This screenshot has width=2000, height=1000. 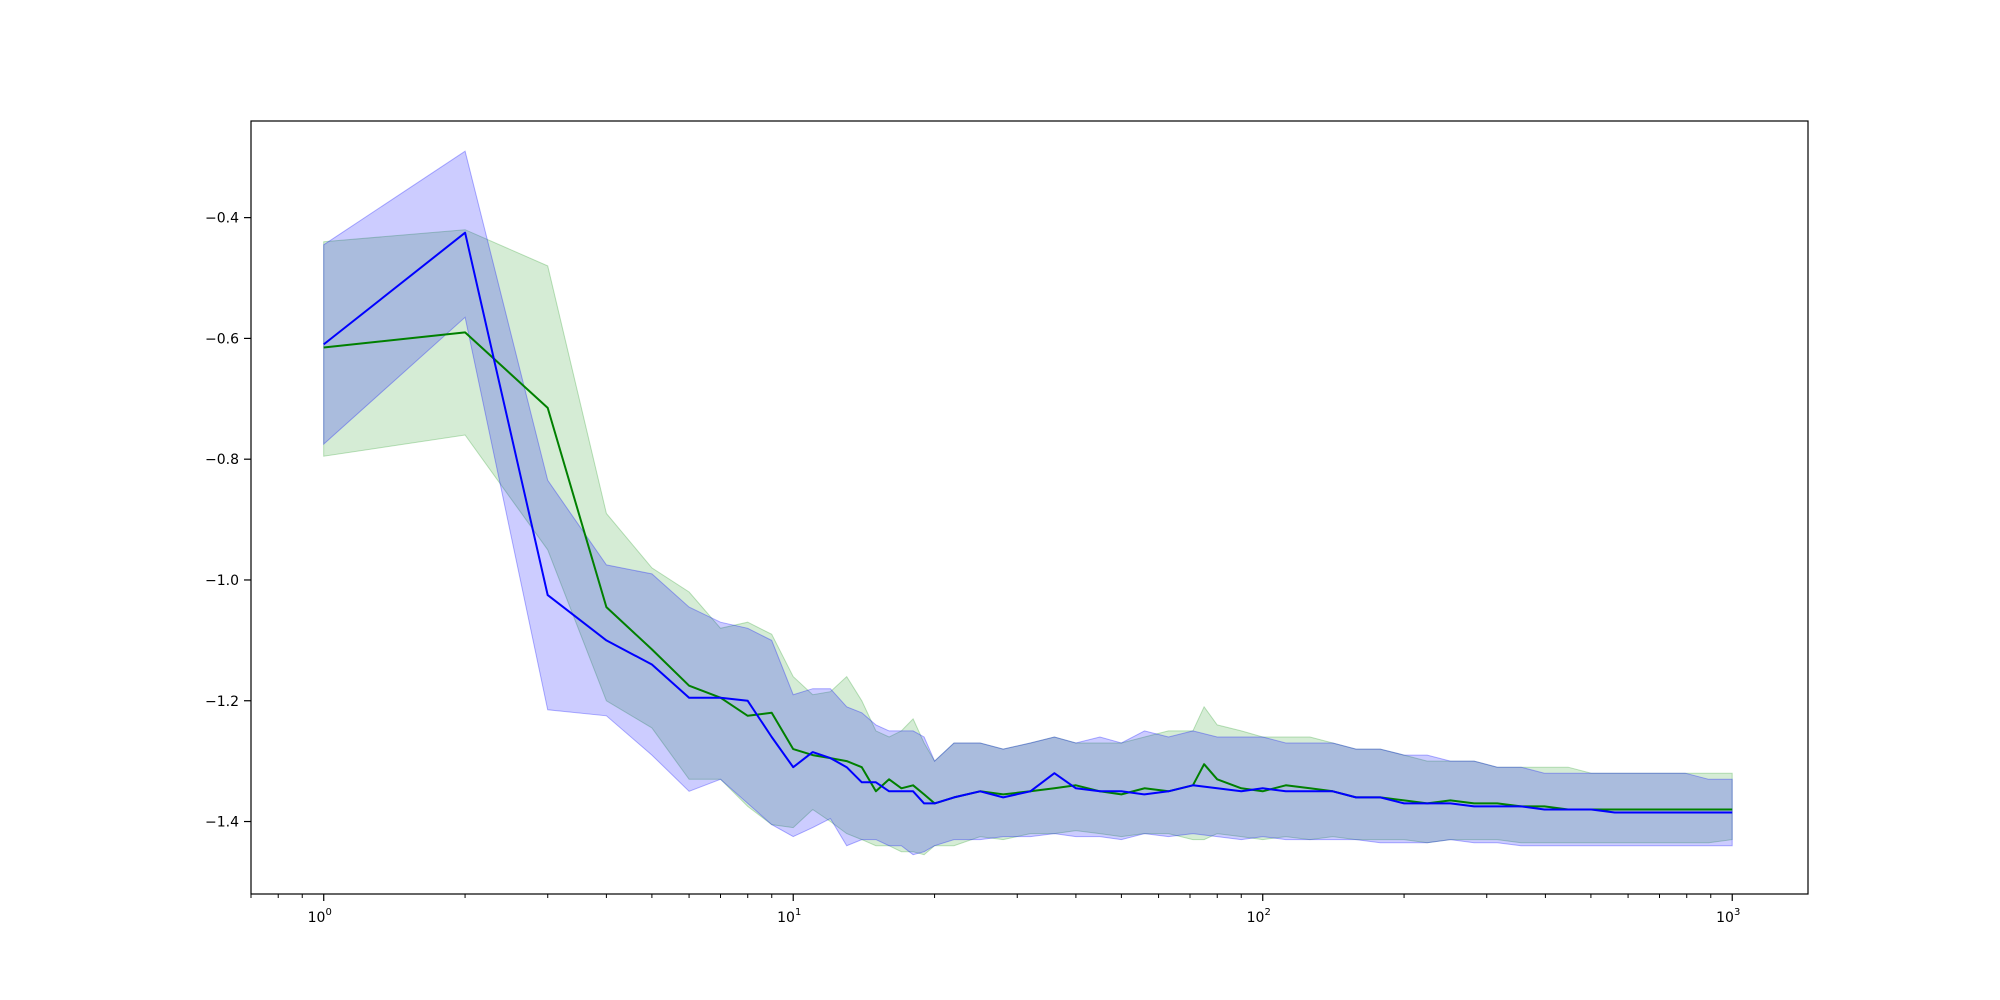 What do you see at coordinates (222, 702) in the screenshot?
I see `y-tick-label: −1.2` at bounding box center [222, 702].